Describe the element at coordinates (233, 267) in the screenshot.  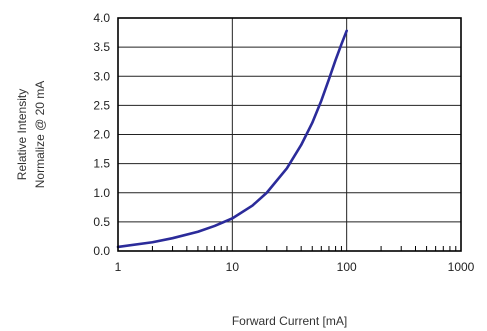
I see `x-tick-label: 10` at that location.